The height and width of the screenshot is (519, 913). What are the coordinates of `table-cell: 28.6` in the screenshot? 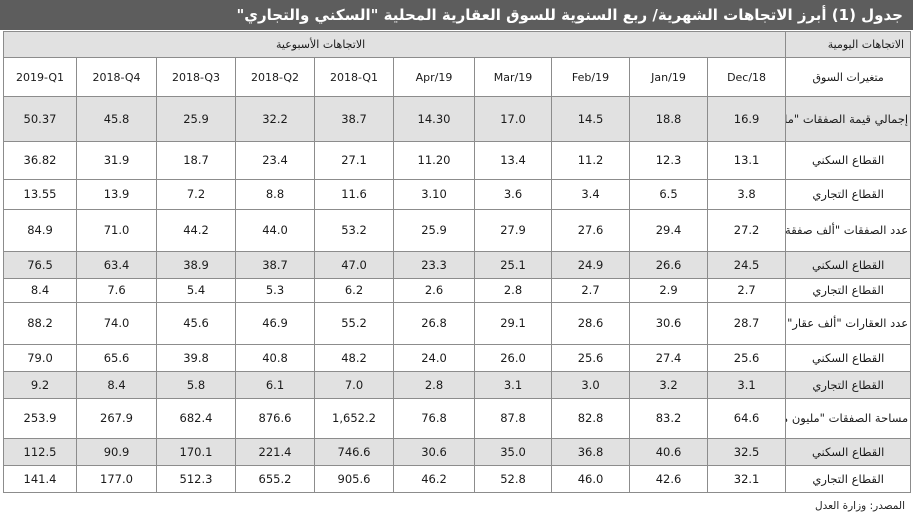 It's located at (590, 323).